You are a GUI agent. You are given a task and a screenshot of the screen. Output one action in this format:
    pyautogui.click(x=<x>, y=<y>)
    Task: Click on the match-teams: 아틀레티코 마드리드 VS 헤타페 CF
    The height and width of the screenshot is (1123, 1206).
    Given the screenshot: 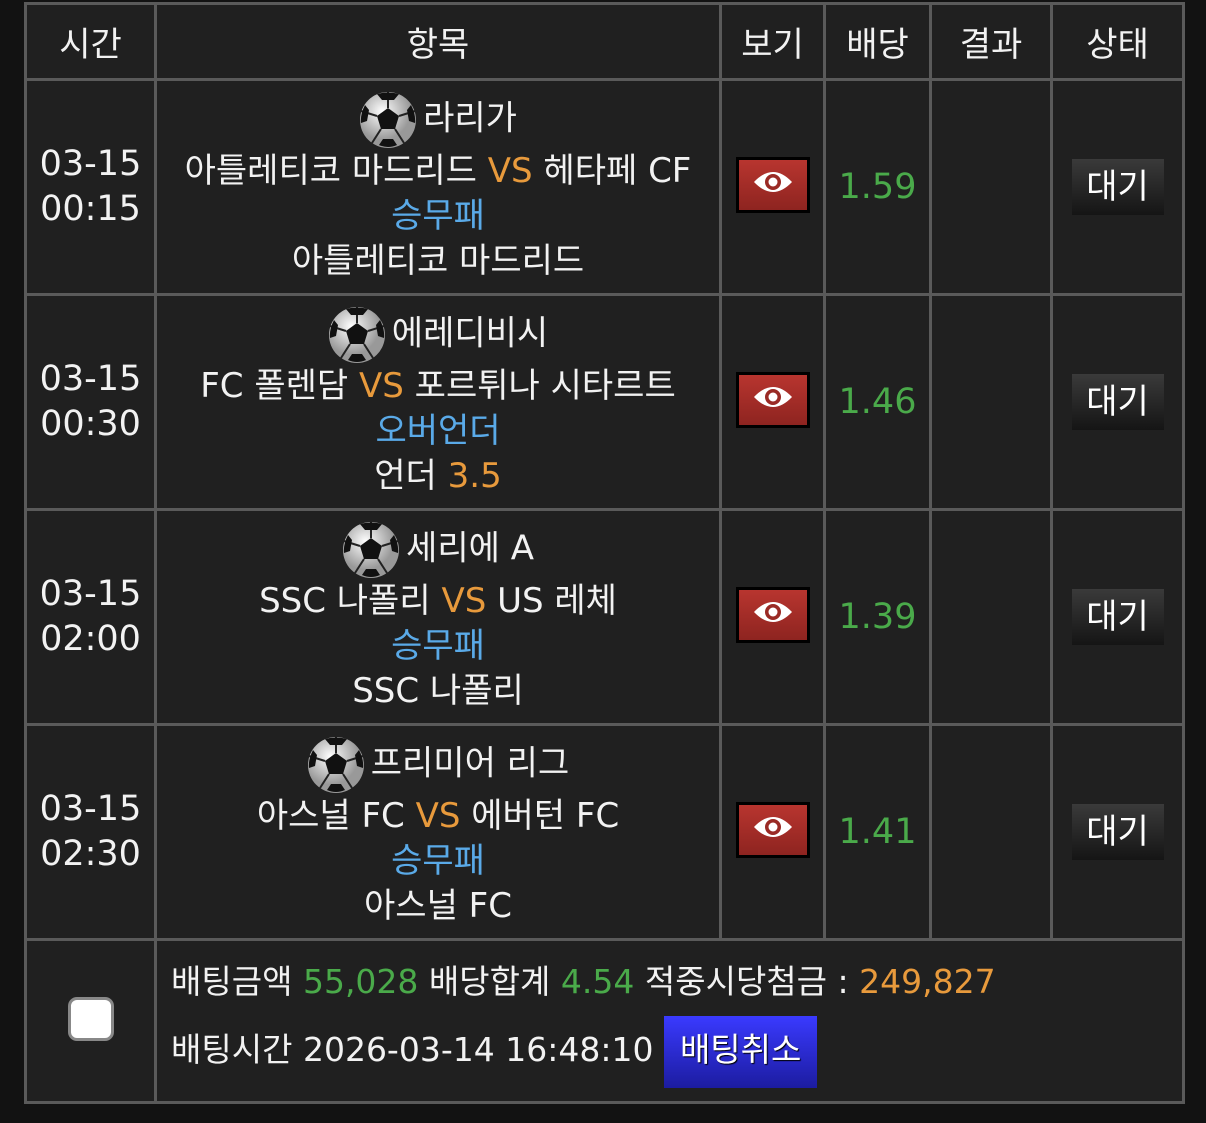 What is the action you would take?
    pyautogui.click(x=438, y=171)
    